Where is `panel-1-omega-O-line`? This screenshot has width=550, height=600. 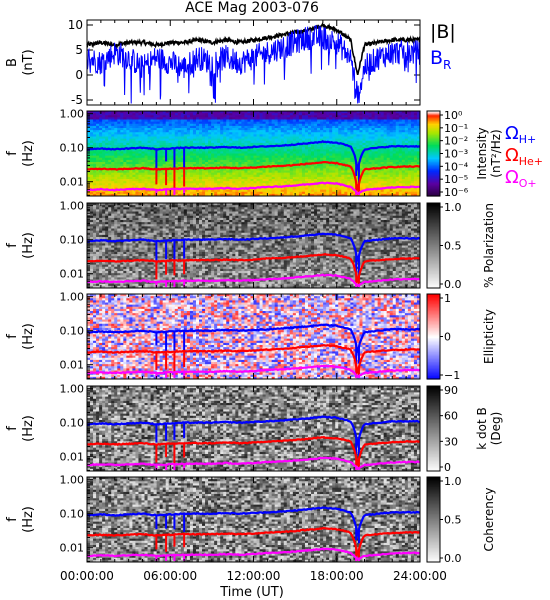
panel-1-omega-O-line is located at coordinates (253, 188).